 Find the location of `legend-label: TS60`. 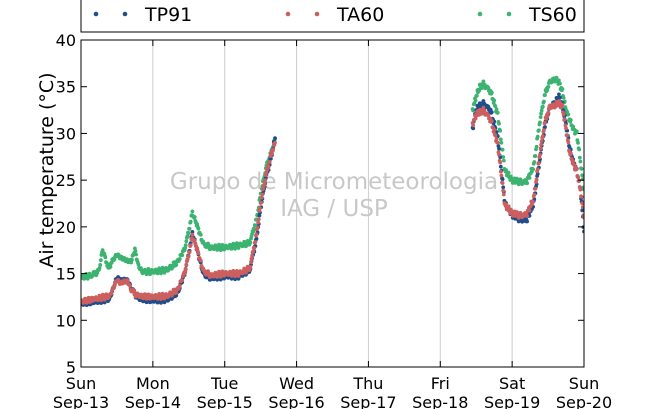

legend-label: TS60 is located at coordinates (552, 15).